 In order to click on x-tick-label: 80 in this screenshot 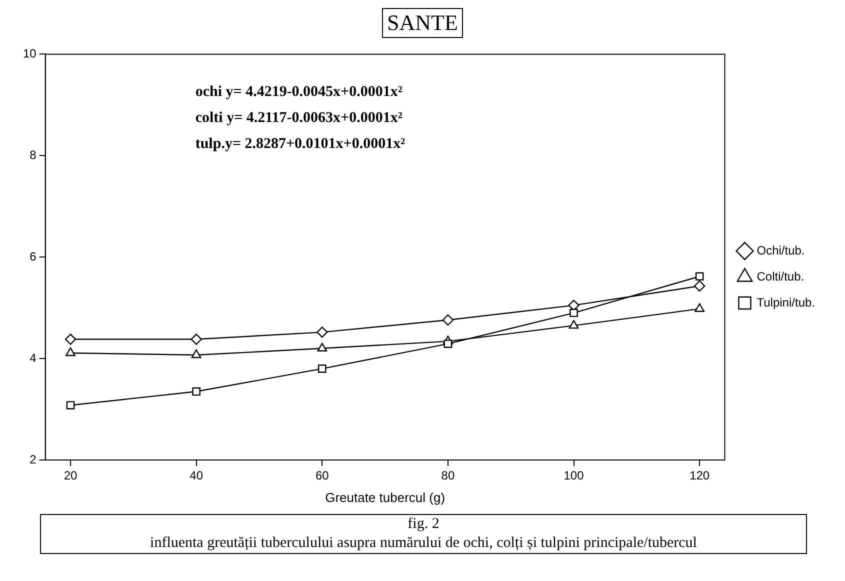, I will do `click(448, 475)`.